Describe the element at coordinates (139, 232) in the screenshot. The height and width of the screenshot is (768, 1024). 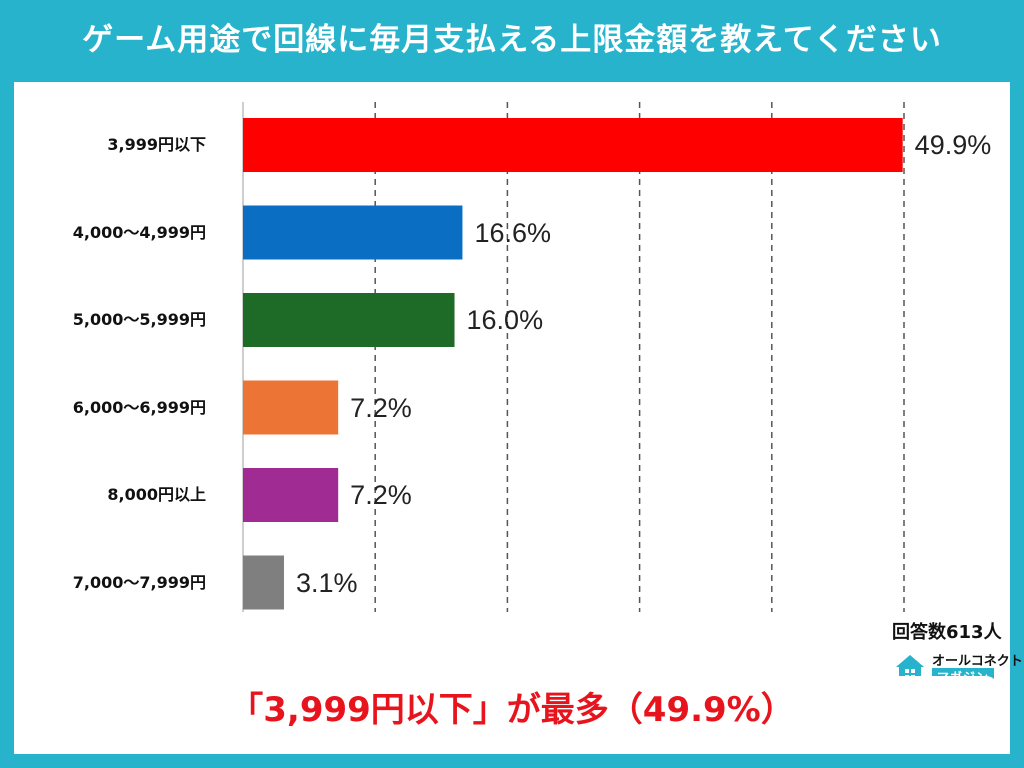
I see `category-label: 4,000〜4,999円` at that location.